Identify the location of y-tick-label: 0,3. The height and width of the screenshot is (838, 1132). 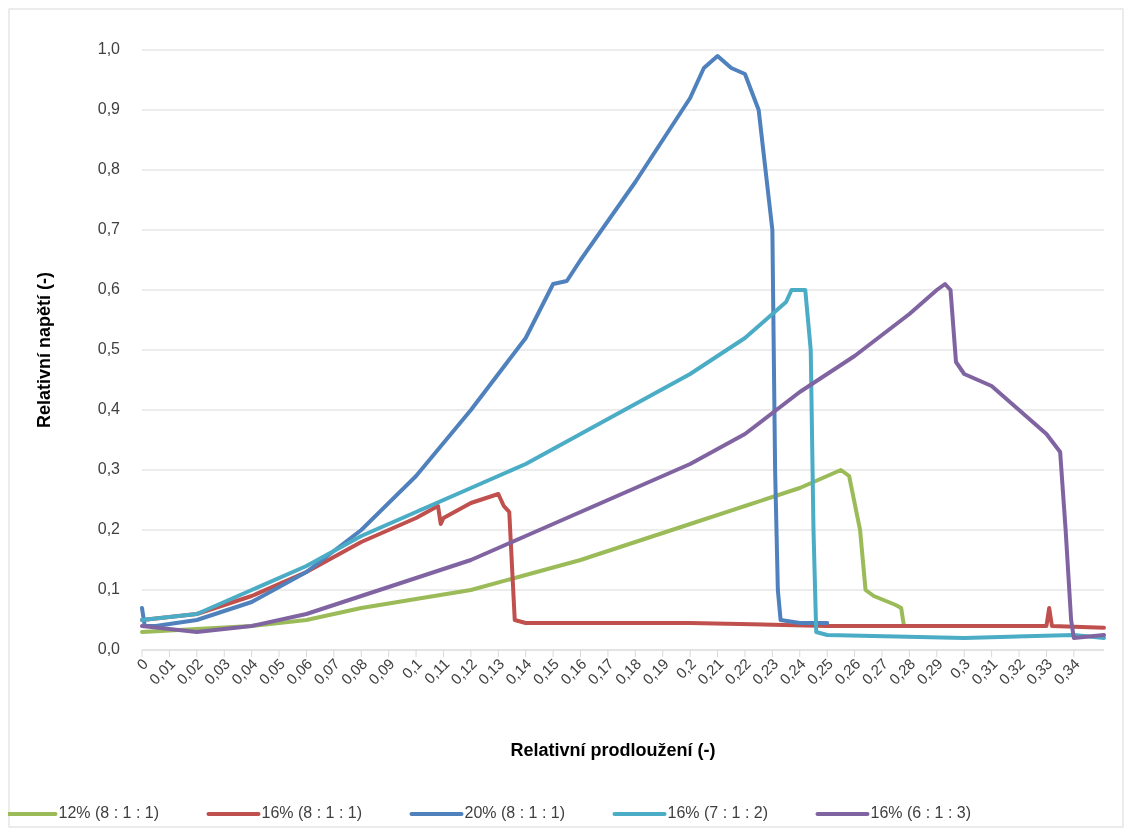
(109, 469).